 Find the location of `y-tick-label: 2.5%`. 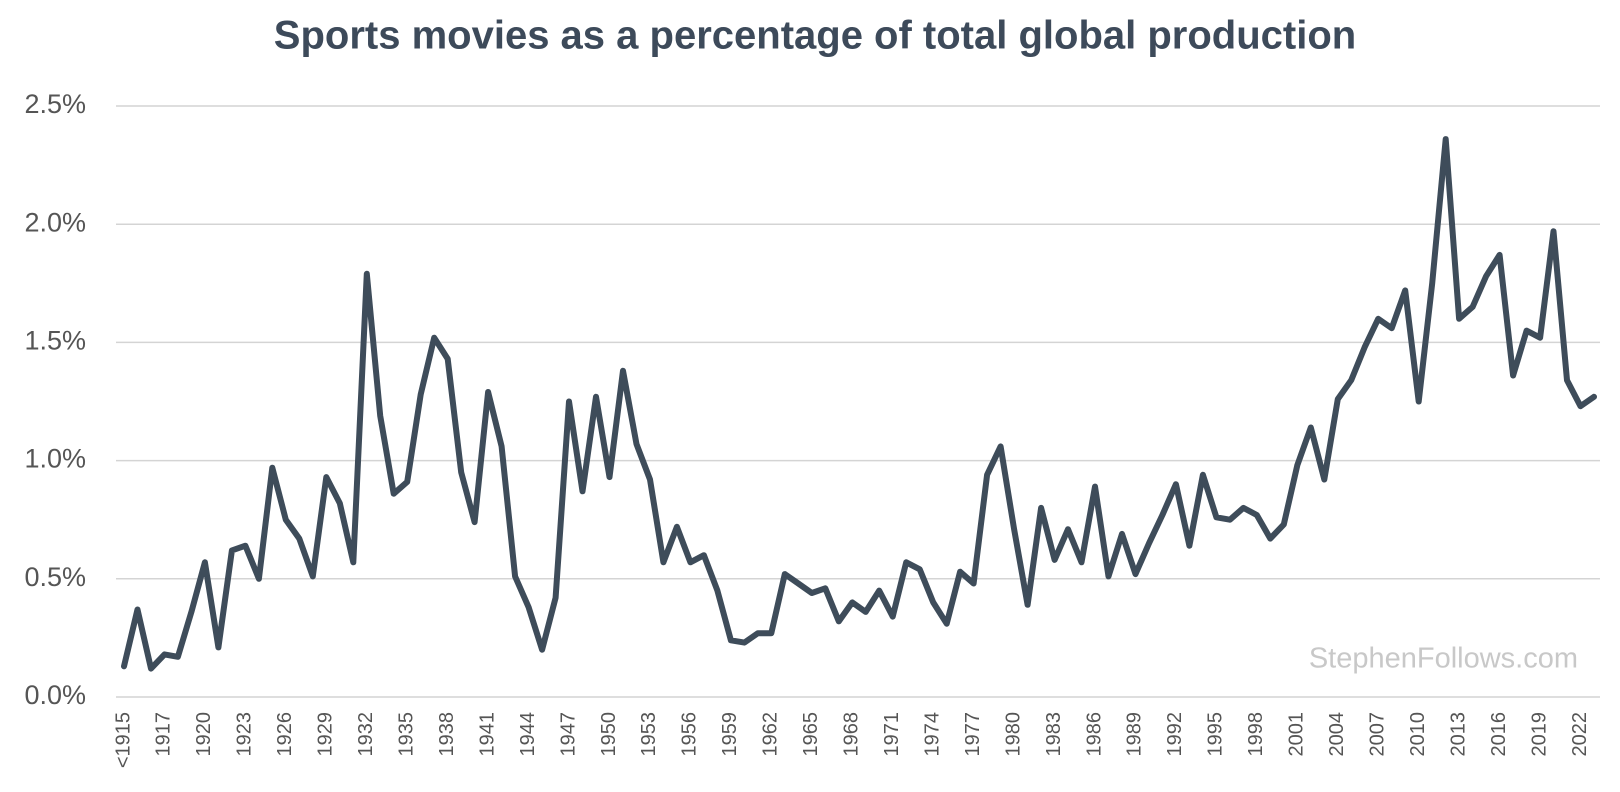

y-tick-label: 2.5% is located at coordinates (55, 104).